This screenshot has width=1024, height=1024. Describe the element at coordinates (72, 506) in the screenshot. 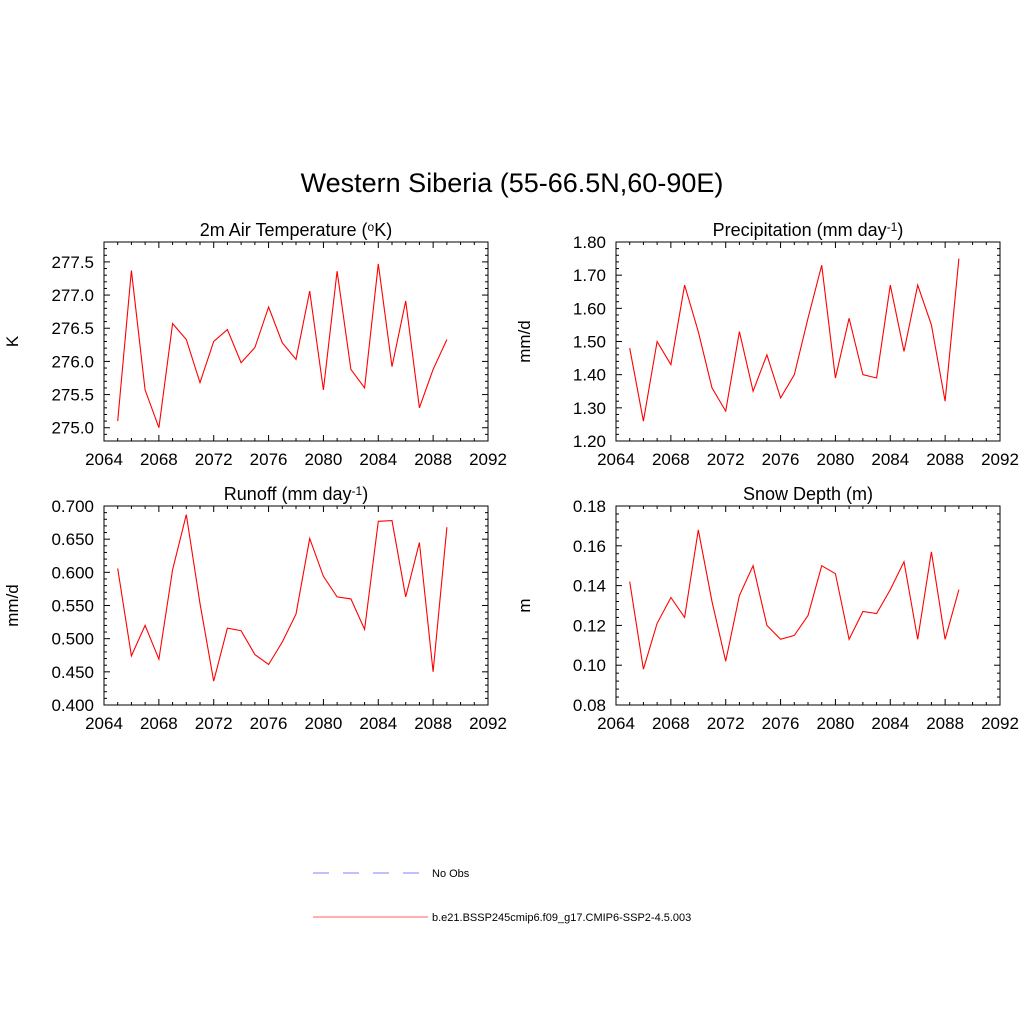

I see `y-tick-label: 0.700` at that location.